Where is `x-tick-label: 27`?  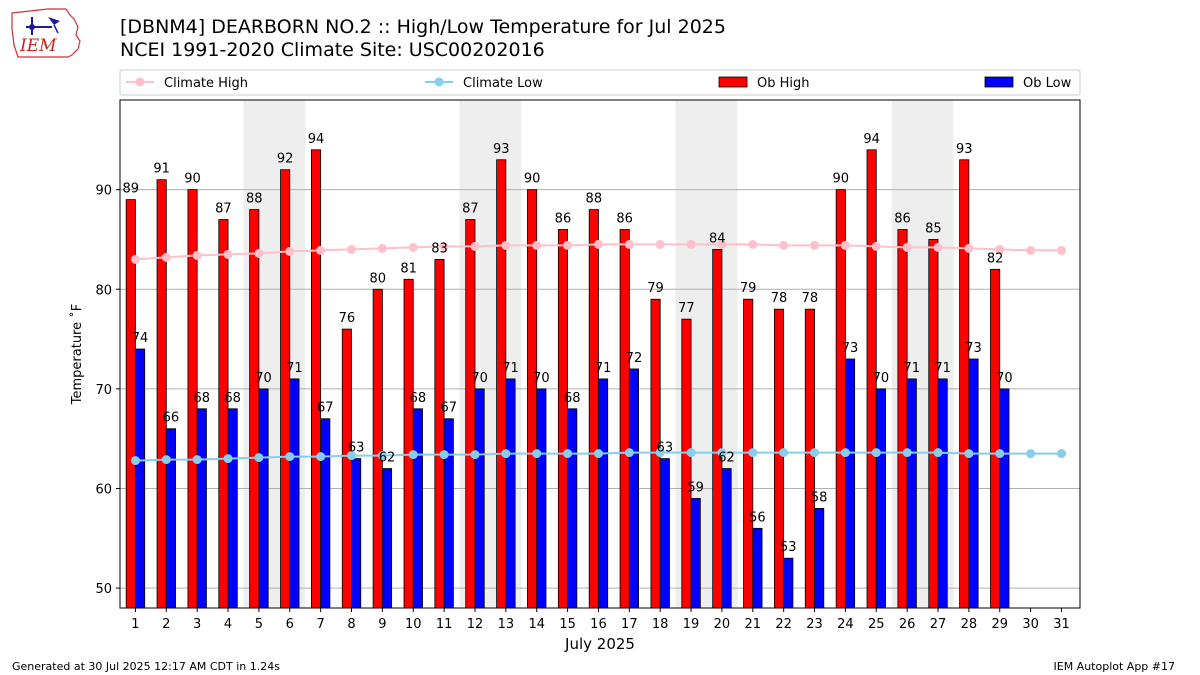 x-tick-label: 27 is located at coordinates (938, 624).